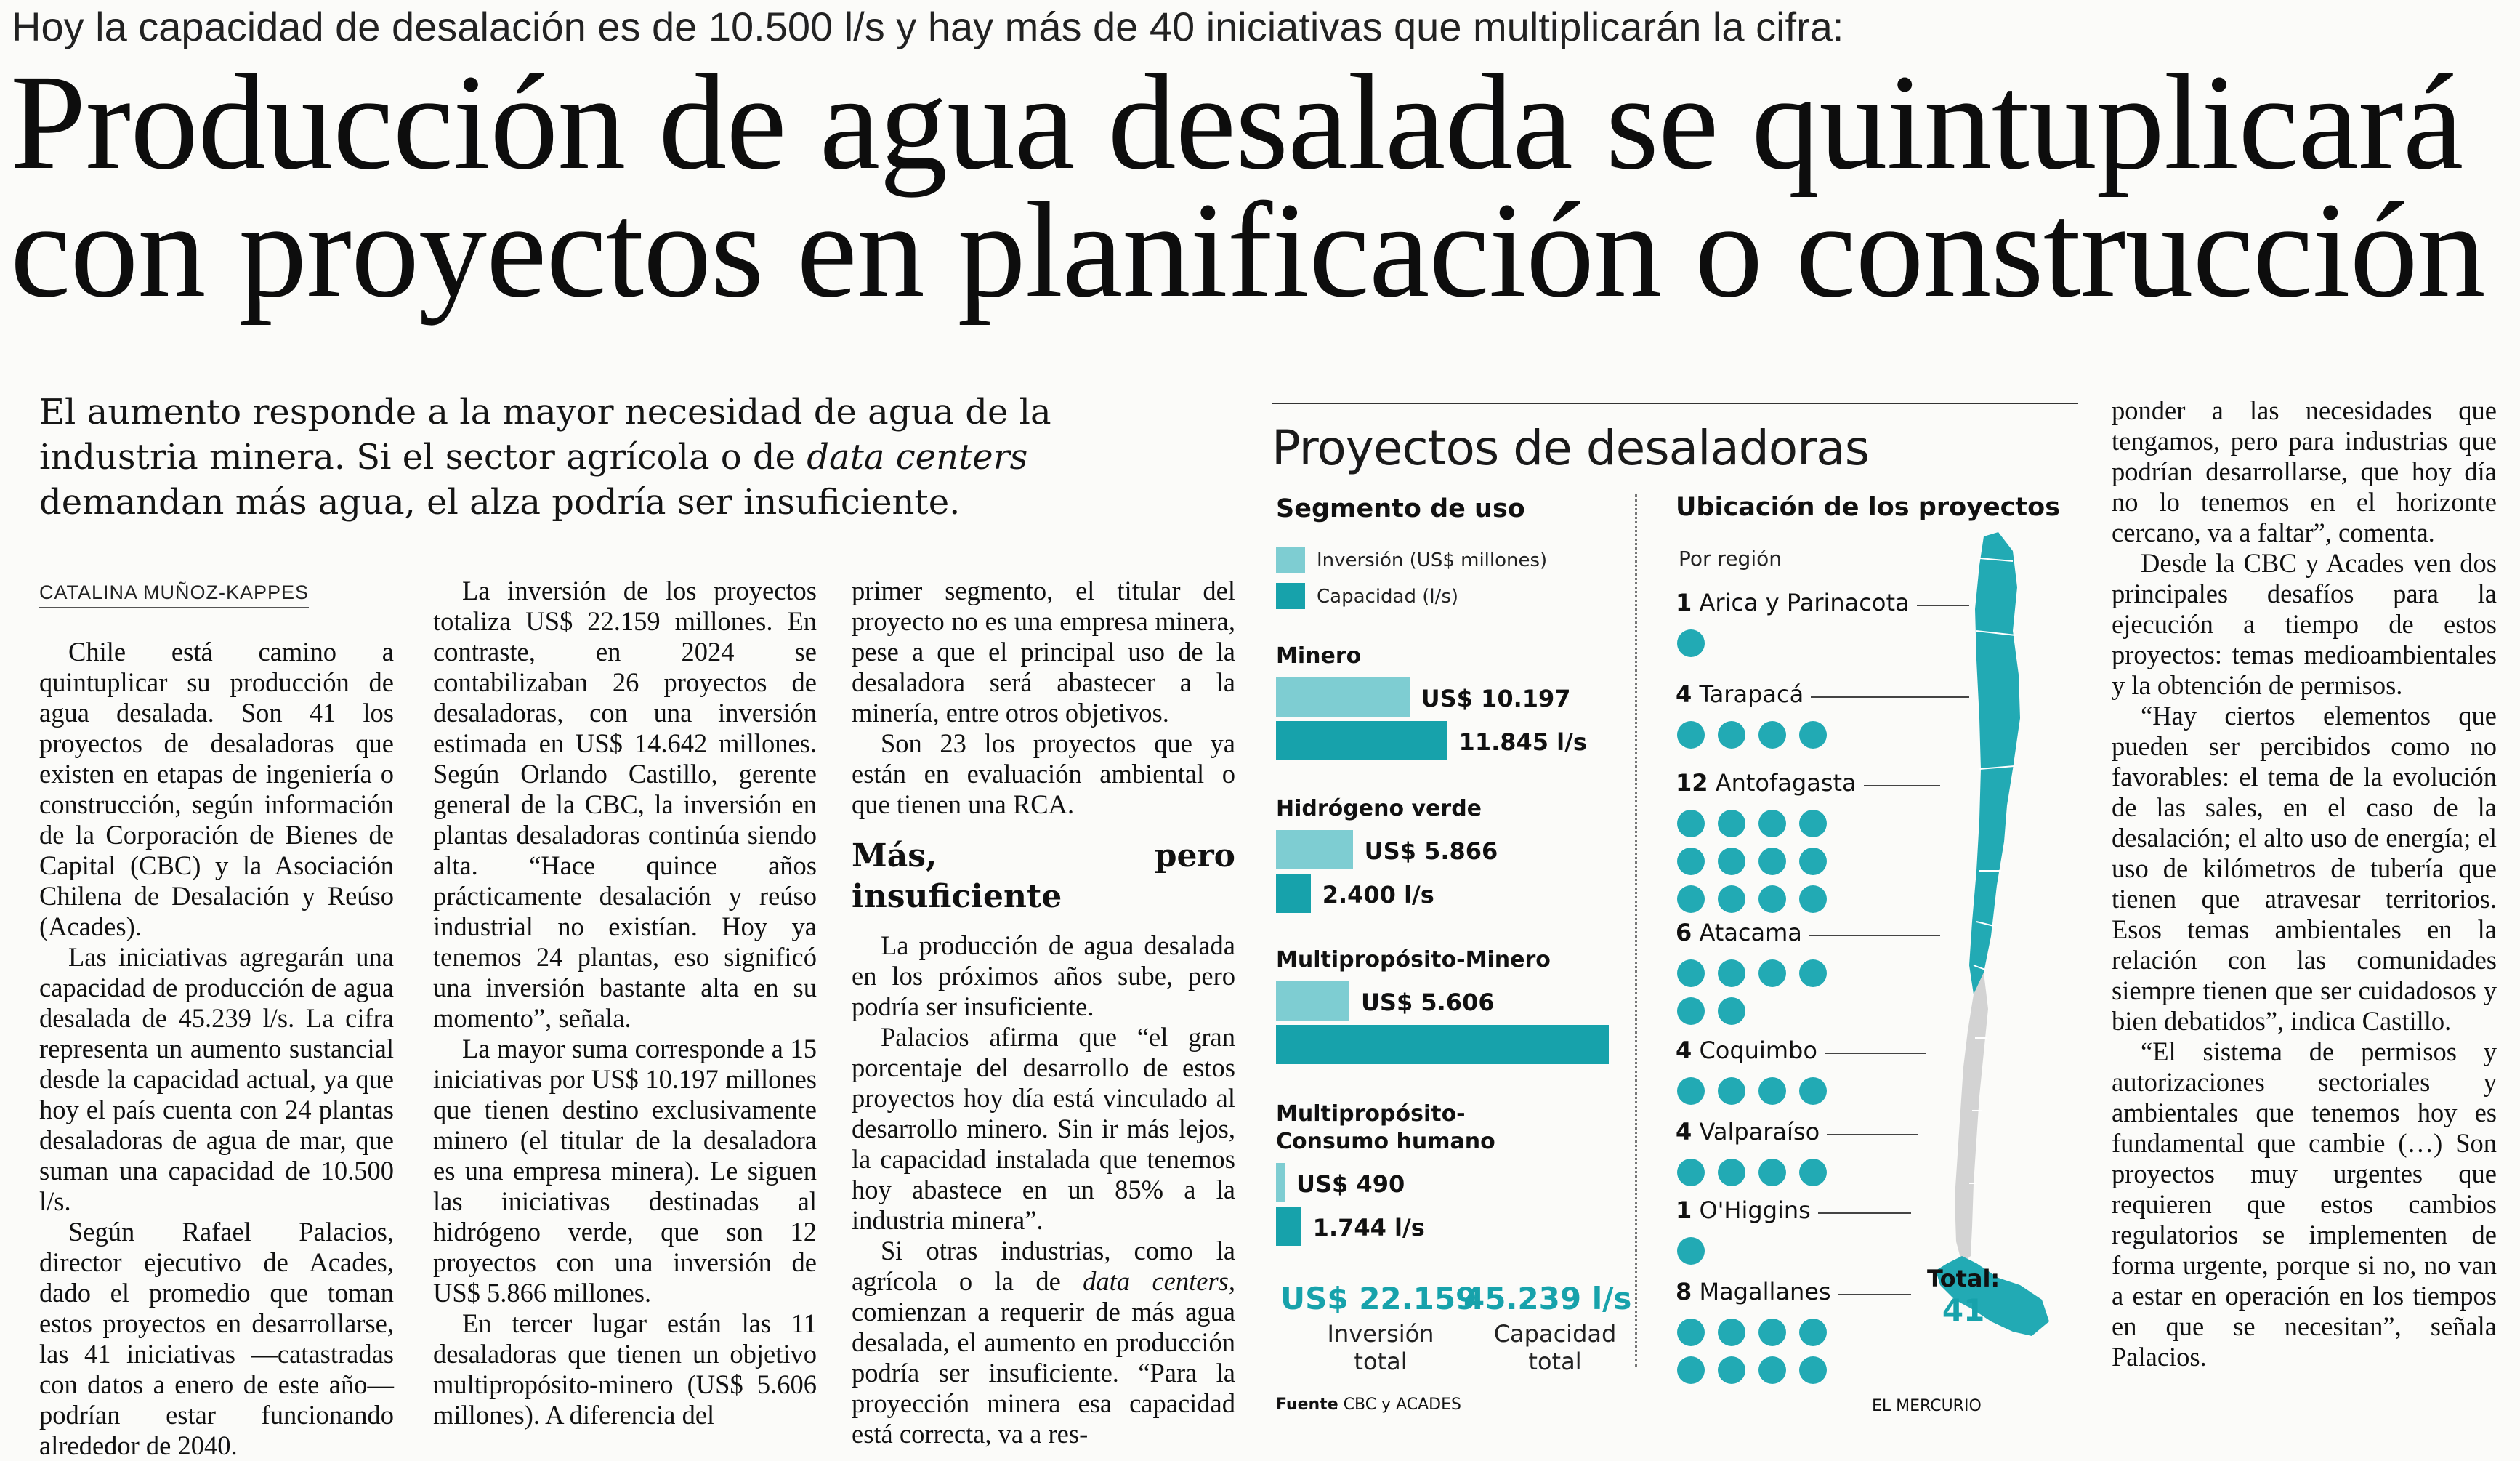 This screenshot has height=1461, width=2520. I want to click on paragraph-italic: data centers, so click(1156, 1281).